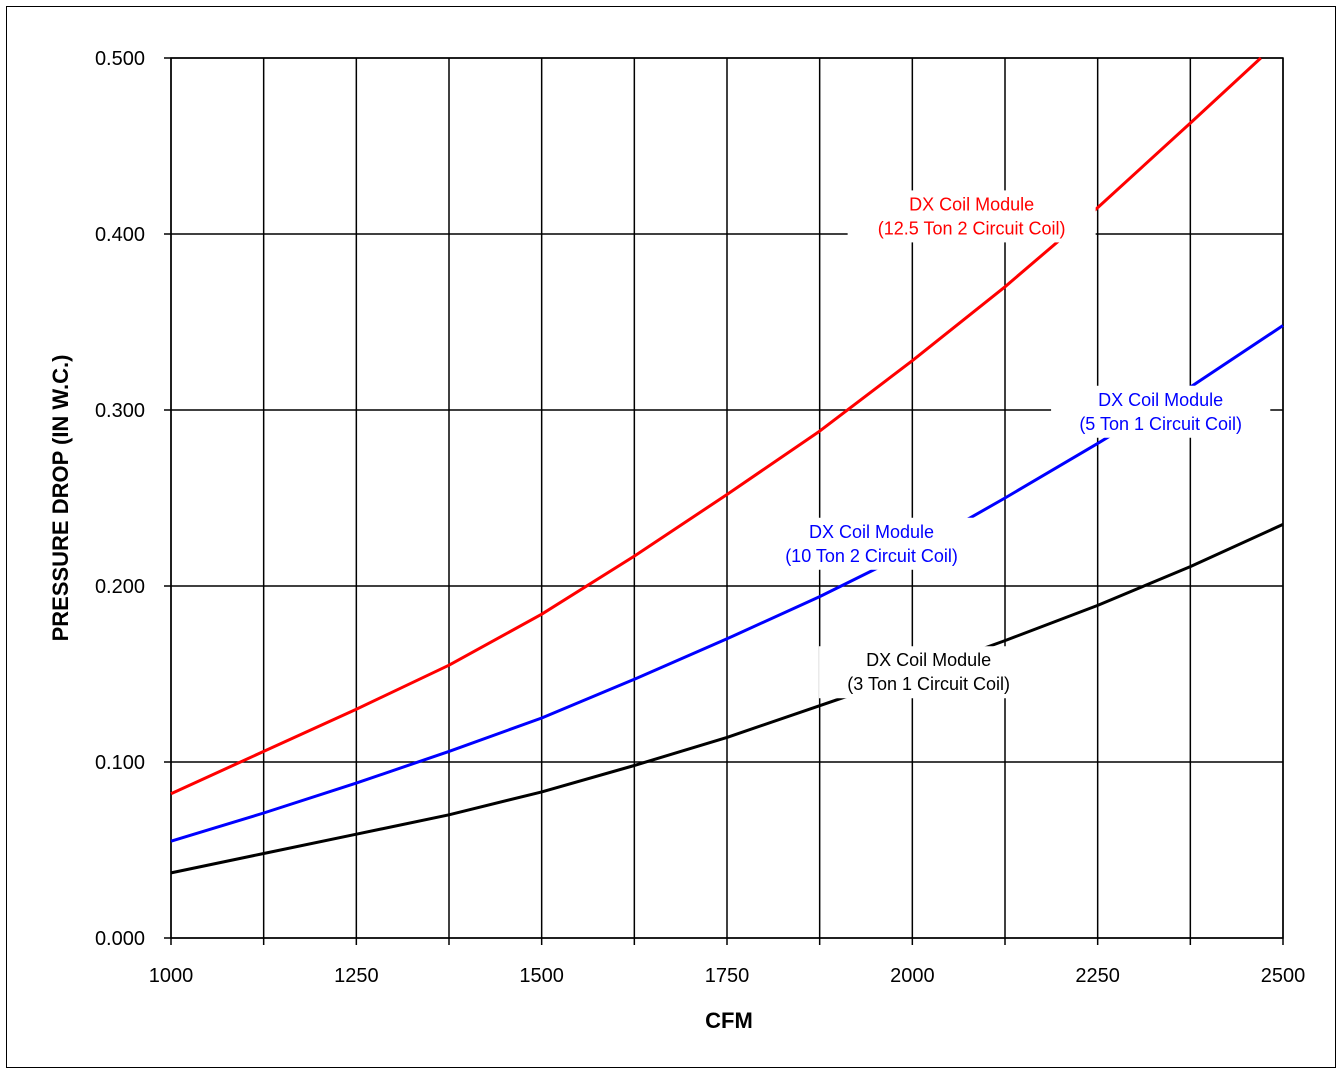 The image size is (1344, 1076). Describe the element at coordinates (1160, 424) in the screenshot. I see `series-label-line: (5 Ton 1 Circuit Coil)` at that location.